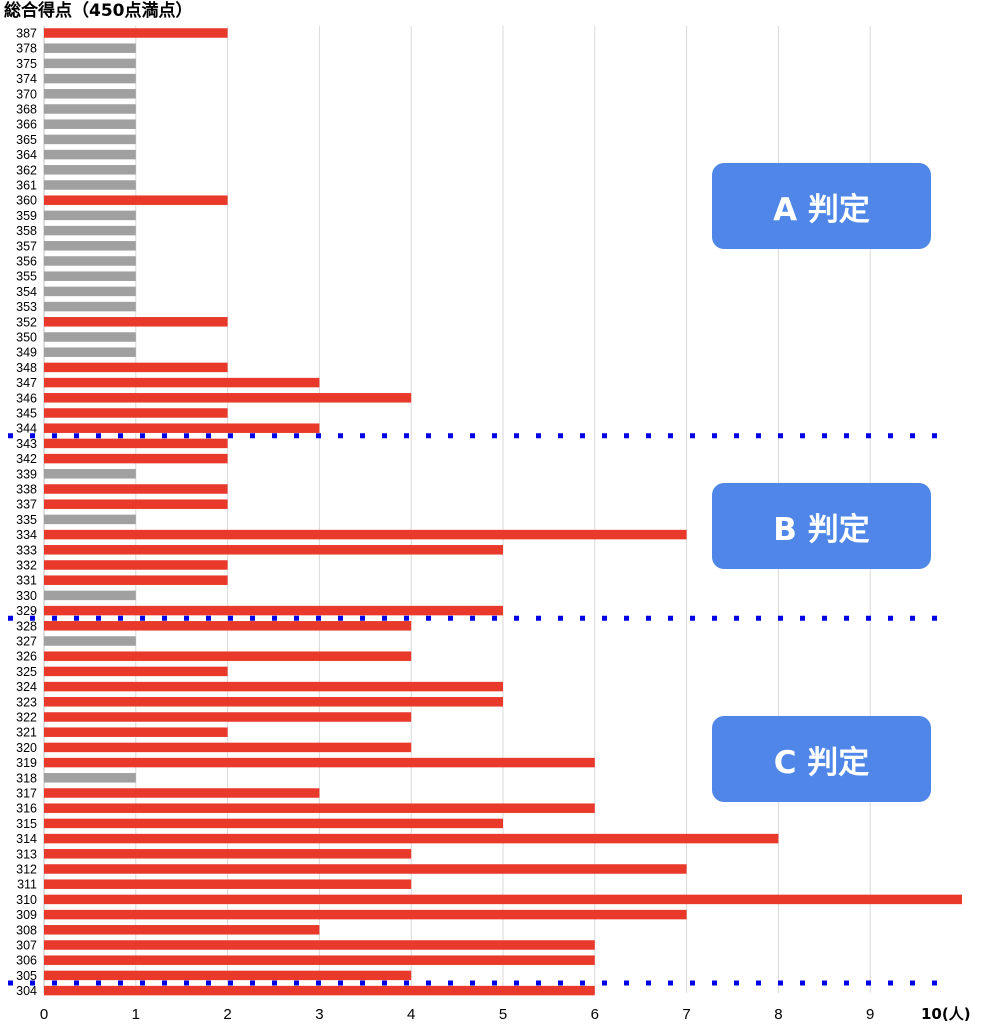 This screenshot has width=982, height=1024. Describe the element at coordinates (686, 1014) in the screenshot. I see `x-tick-label: 7` at that location.